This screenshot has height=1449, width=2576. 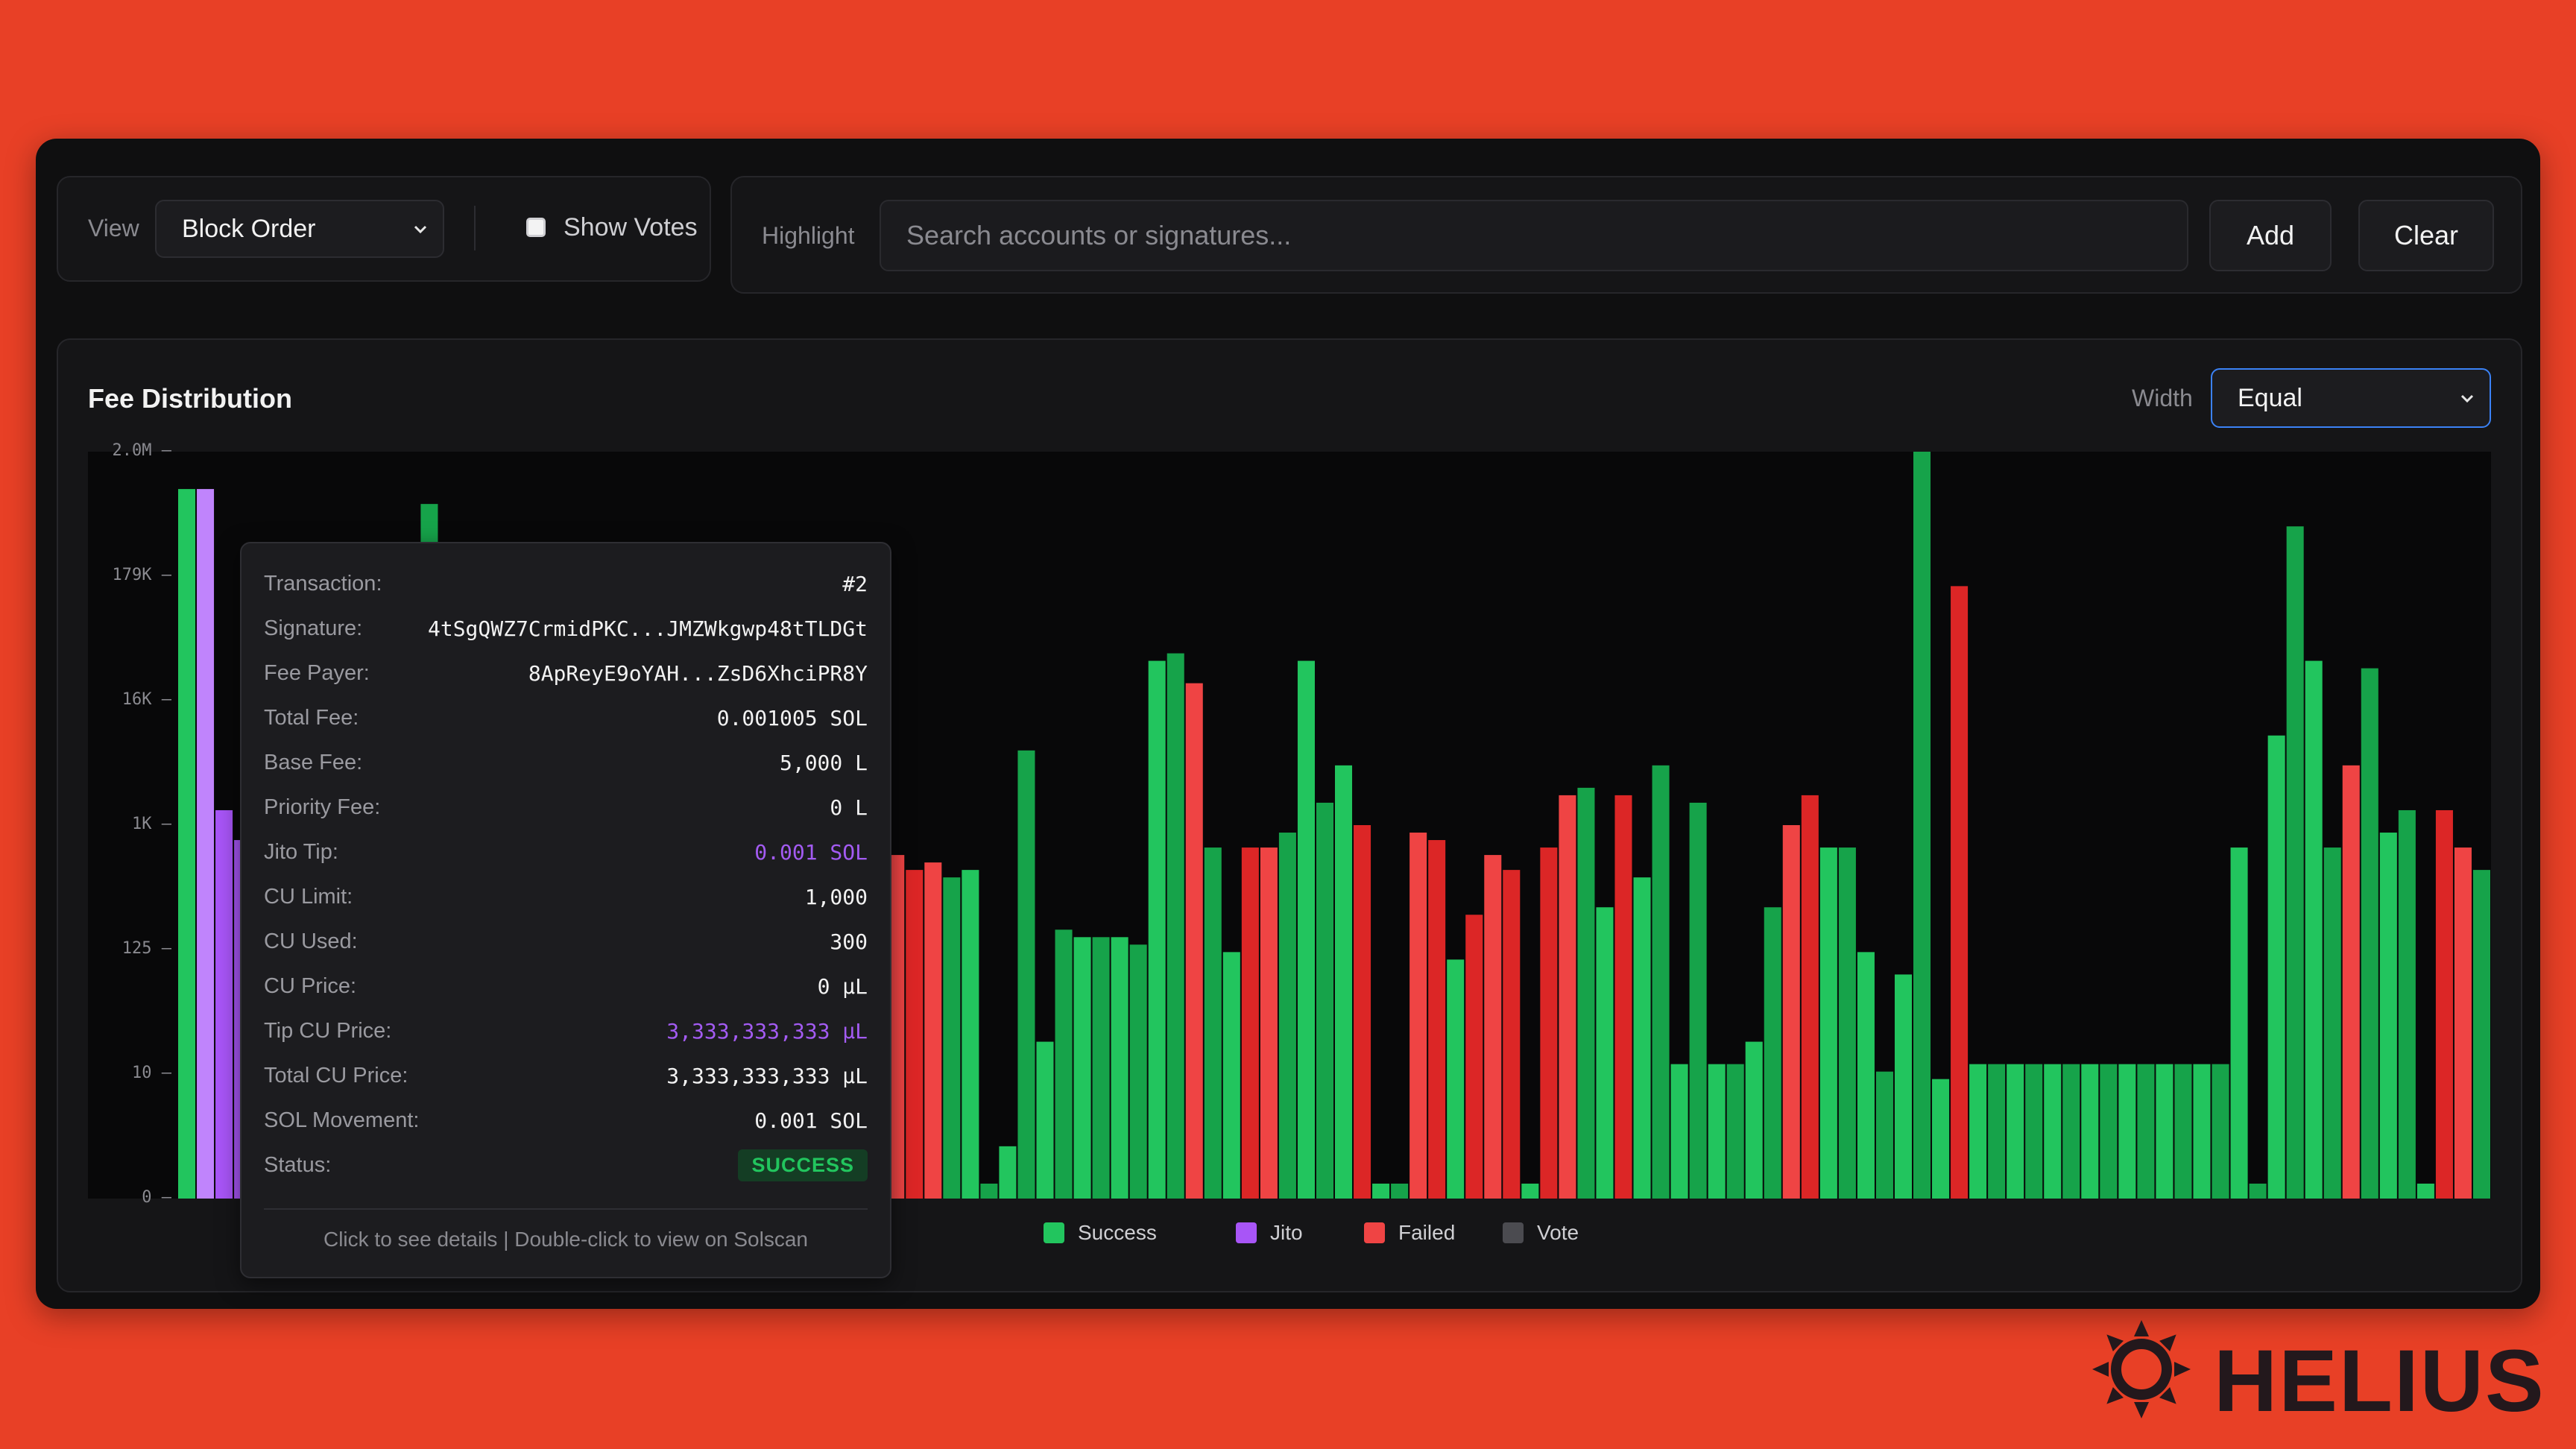 What do you see at coordinates (2426, 236) in the screenshot?
I see `clear-button: Clear` at bounding box center [2426, 236].